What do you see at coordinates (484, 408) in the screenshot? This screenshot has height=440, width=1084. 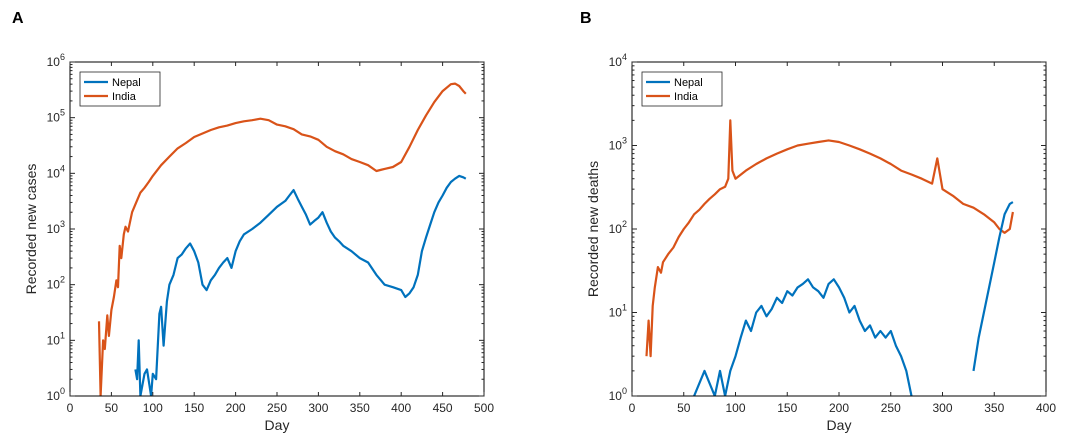 I see `x-tick-label: 500` at bounding box center [484, 408].